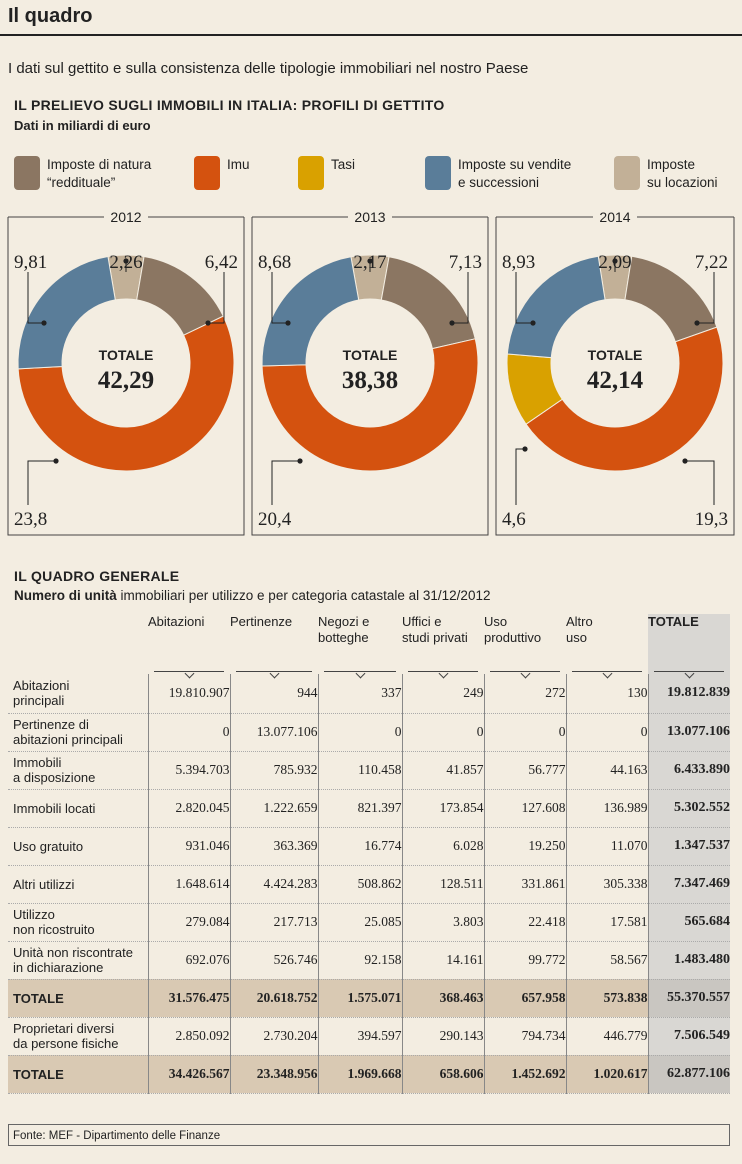  I want to click on table-cell: 394.597, so click(359, 1036).